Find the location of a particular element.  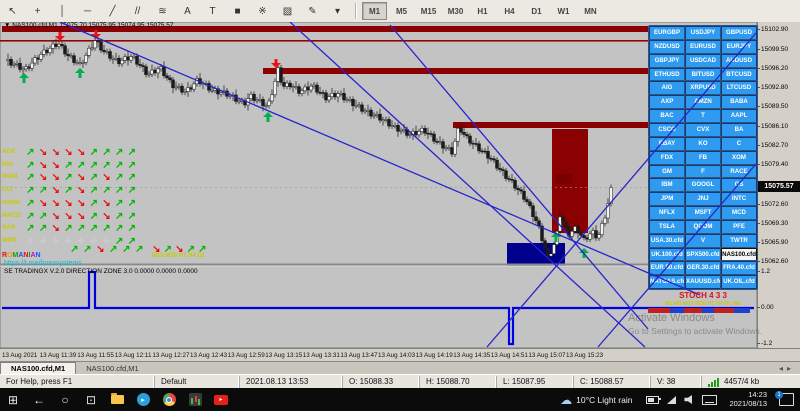

symbol-button-gs: GS is located at coordinates (739, 185).